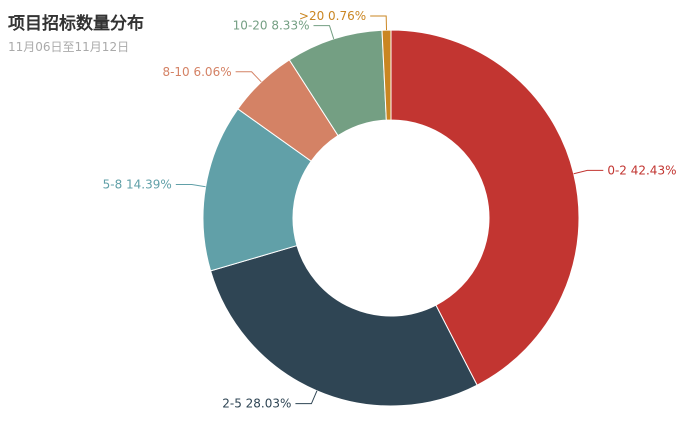 Image resolution: width=685 pixels, height=427 pixels. Describe the element at coordinates (641, 170) in the screenshot. I see `slice-label-0-2: 0-2 42.43%` at that location.